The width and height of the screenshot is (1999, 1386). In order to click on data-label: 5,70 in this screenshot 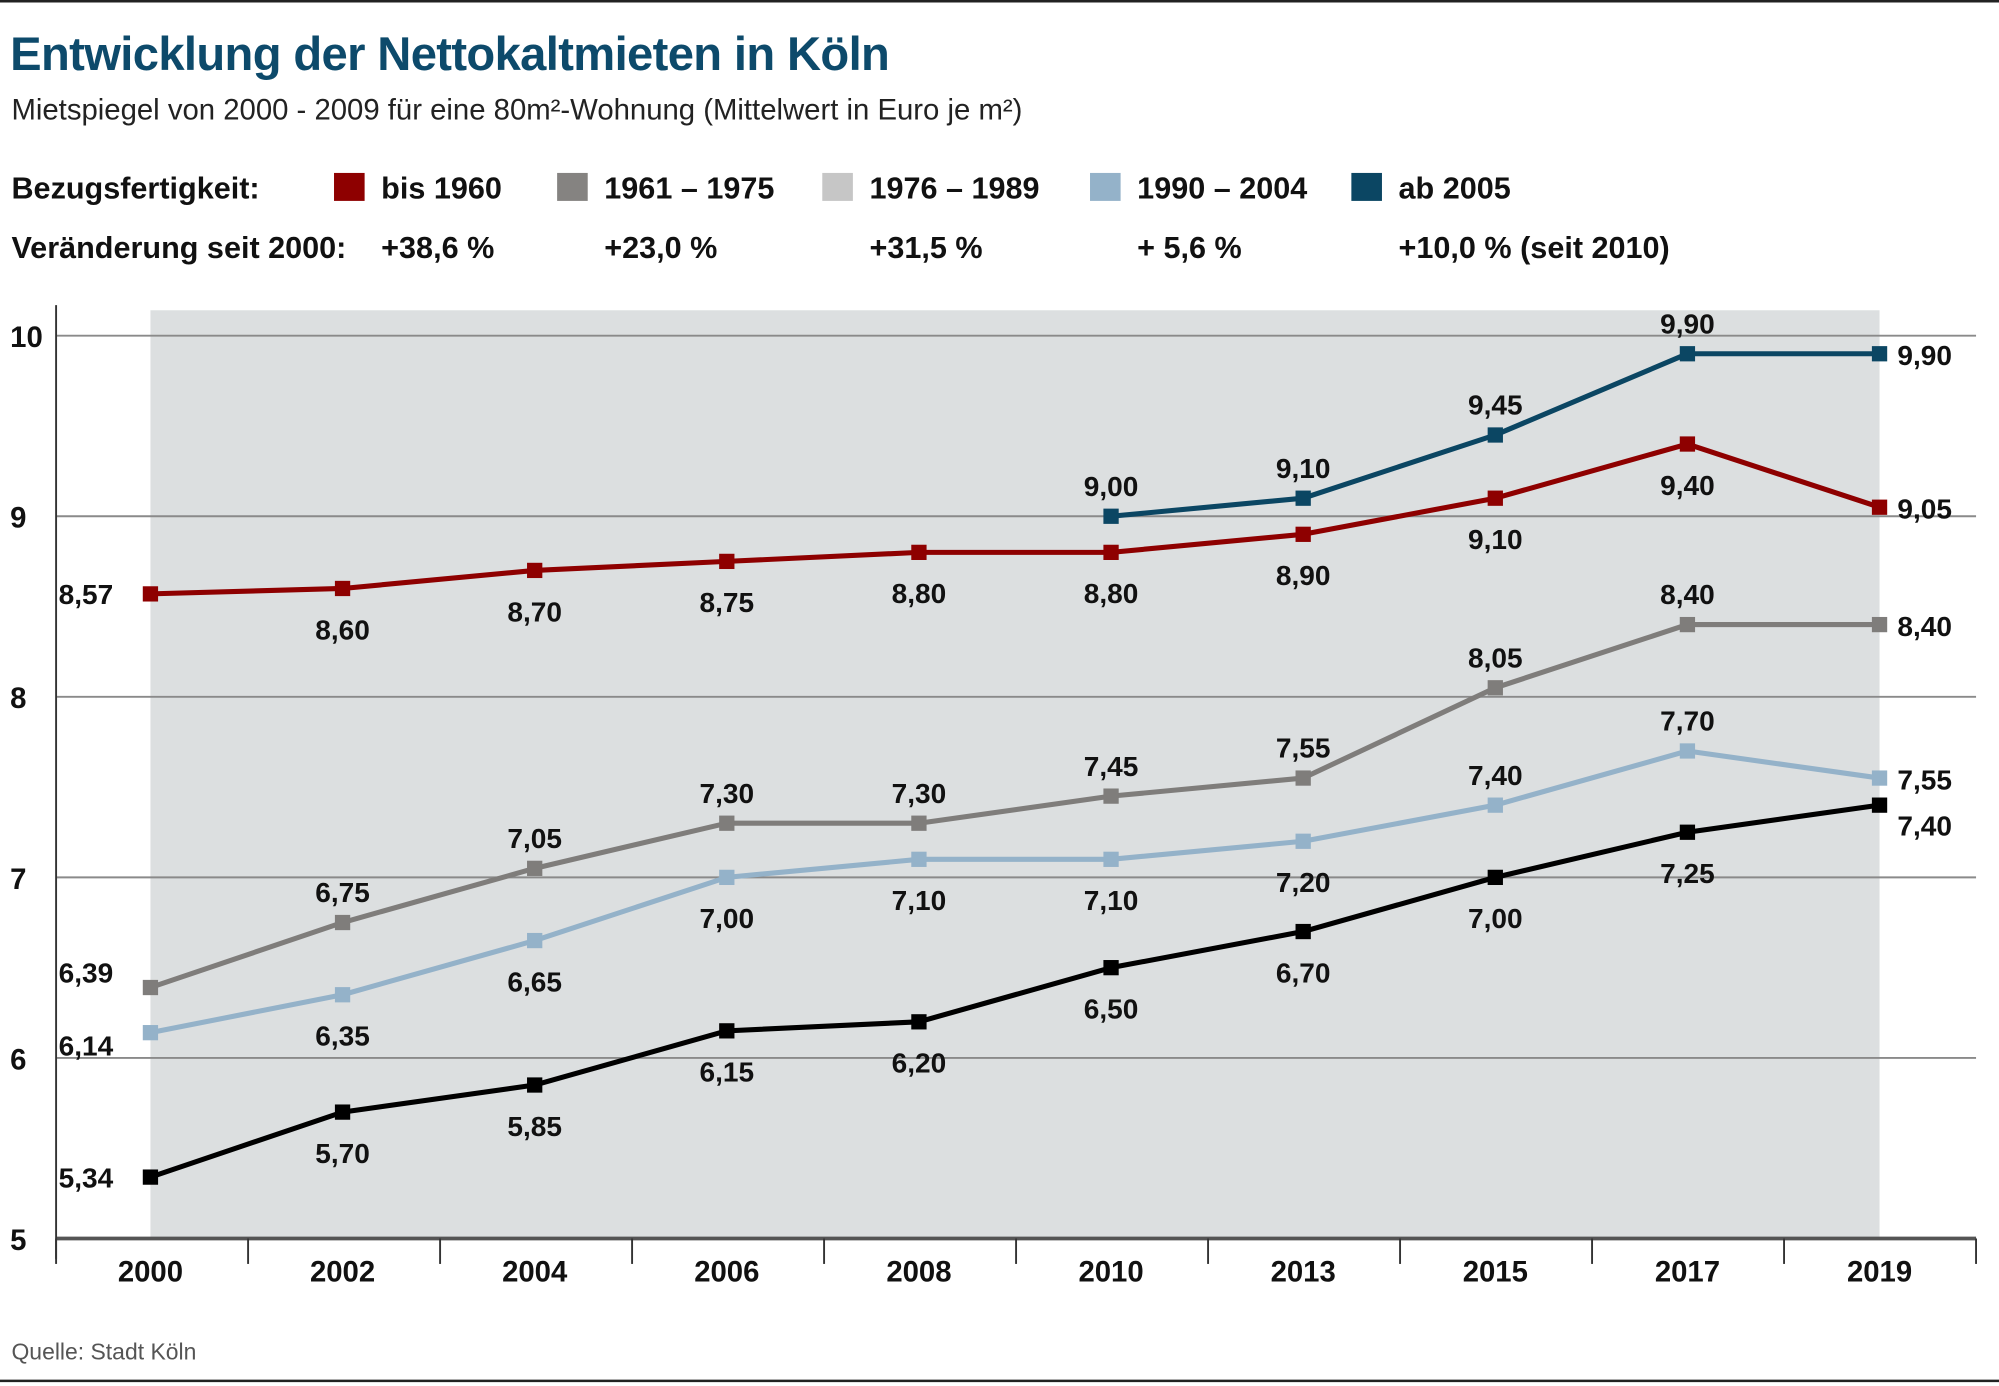, I will do `click(342, 1153)`.